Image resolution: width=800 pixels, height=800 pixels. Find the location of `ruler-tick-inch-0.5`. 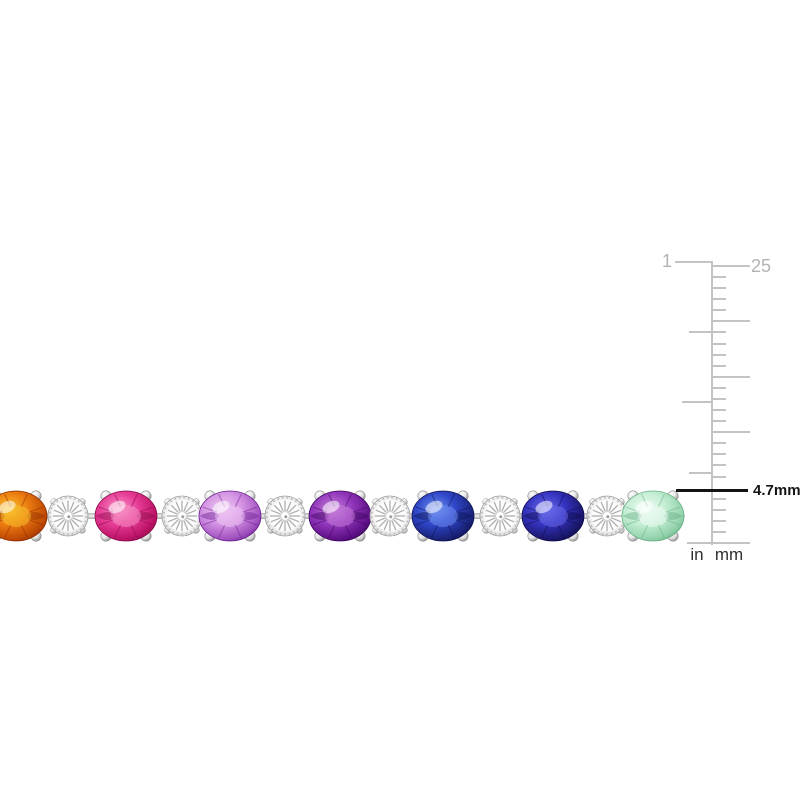

ruler-tick-inch-0.5 is located at coordinates (697, 402).